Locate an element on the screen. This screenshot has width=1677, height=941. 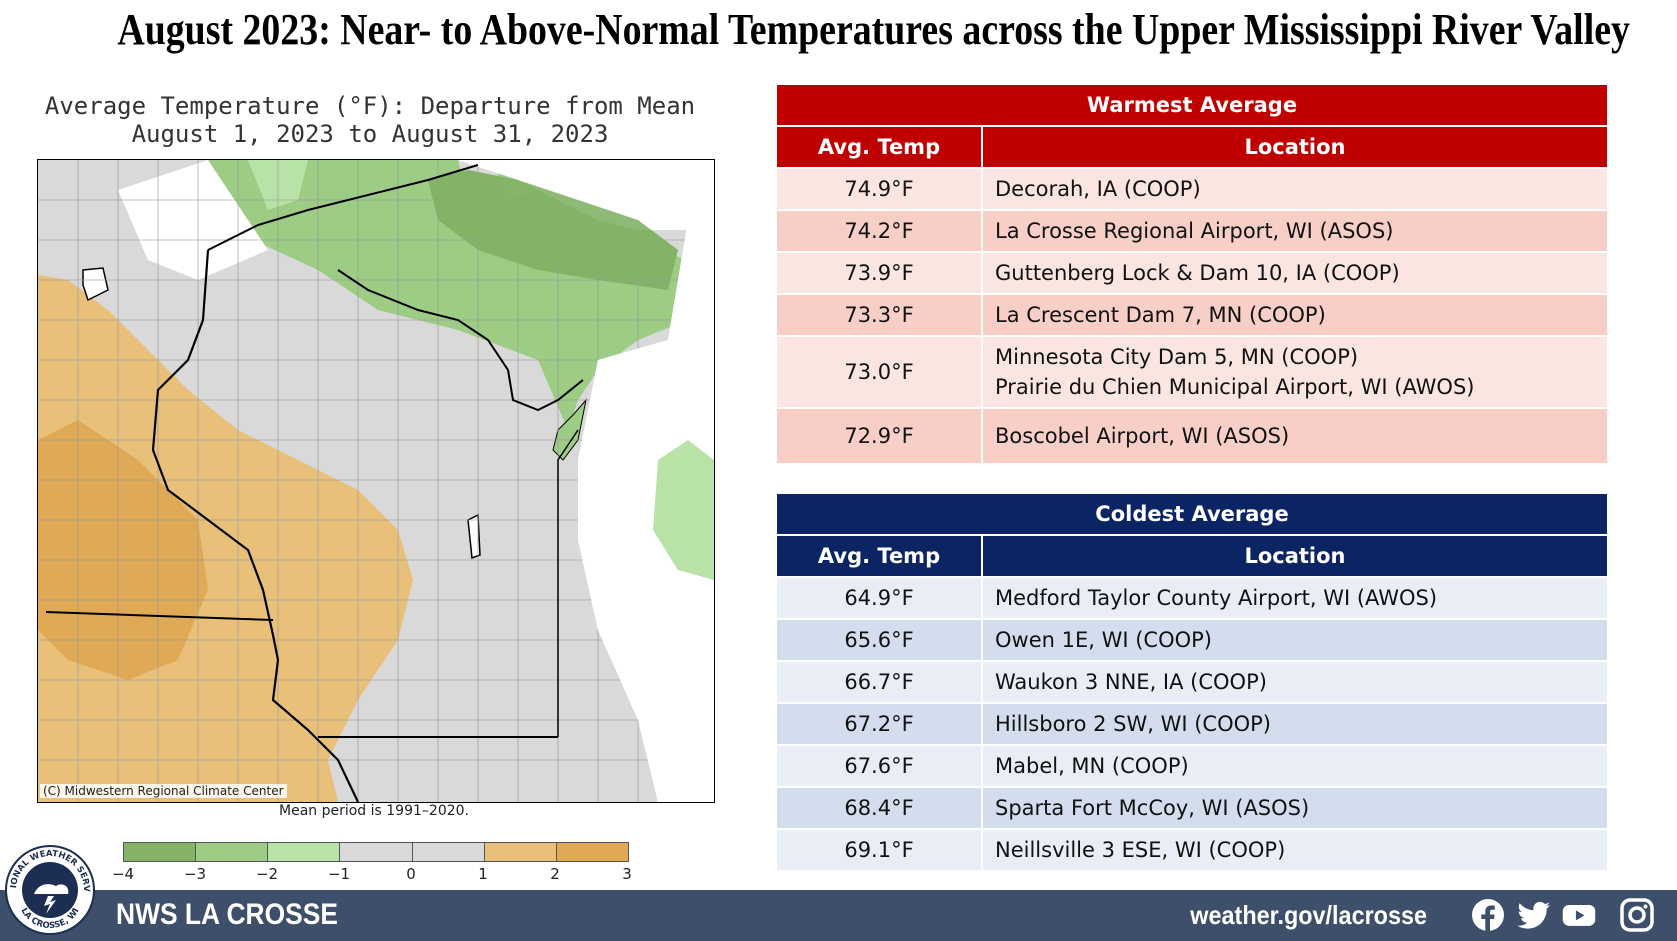
location-cell: Medford Taylor County Airport, WI (AWOS) is located at coordinates (1294, 597).